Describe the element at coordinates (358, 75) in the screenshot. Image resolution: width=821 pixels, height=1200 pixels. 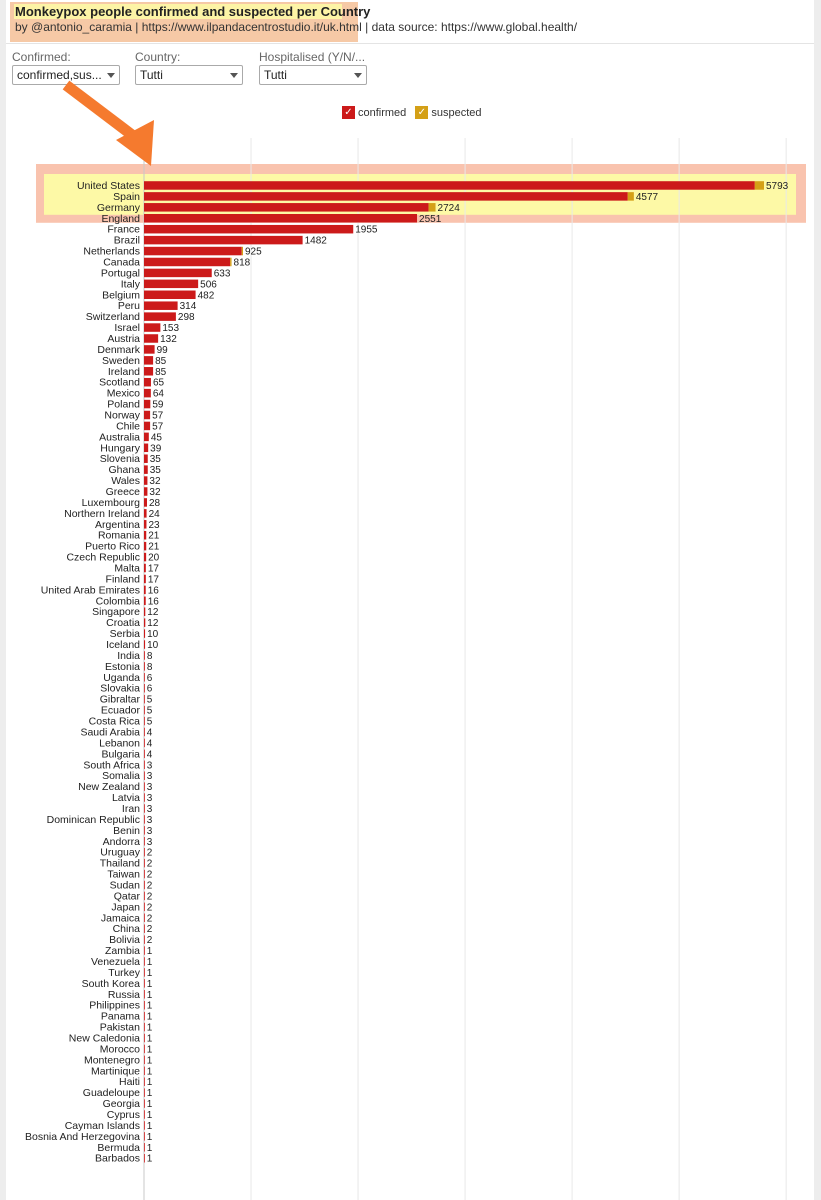
I see `chevron-down-icon` at that location.